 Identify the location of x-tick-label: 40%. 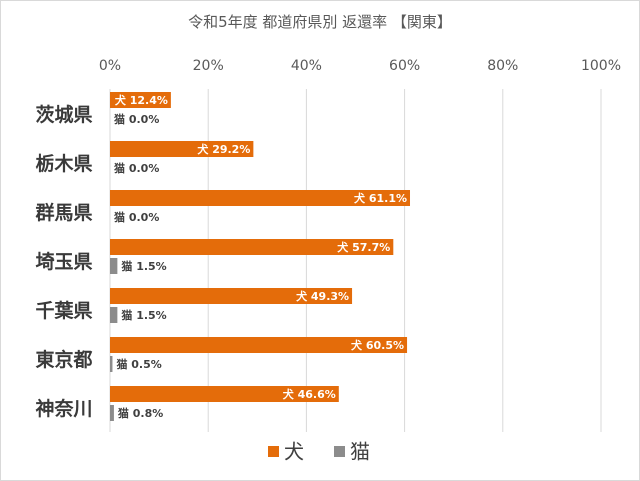
(306, 66).